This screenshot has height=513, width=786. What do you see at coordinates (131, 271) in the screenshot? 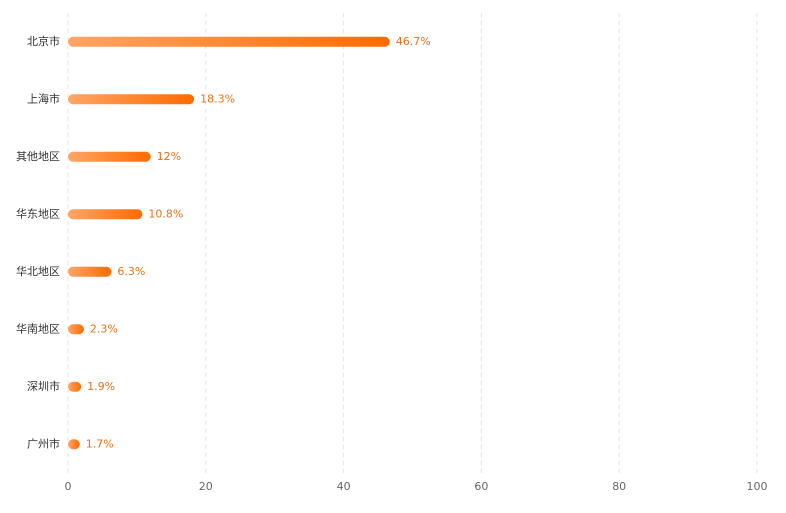
I see `value-label: 6.3%` at bounding box center [131, 271].